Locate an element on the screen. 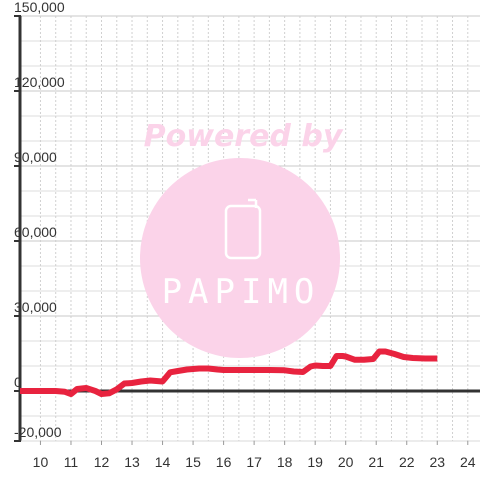  x-tick-label: 24 is located at coordinates (468, 462).